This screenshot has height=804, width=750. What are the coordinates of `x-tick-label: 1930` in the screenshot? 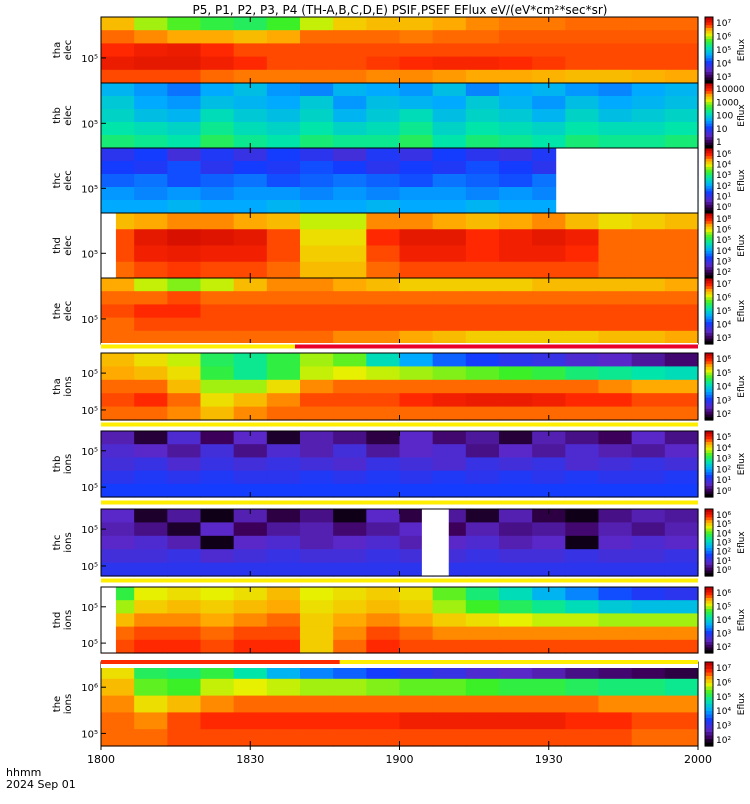 It's located at (549, 759).